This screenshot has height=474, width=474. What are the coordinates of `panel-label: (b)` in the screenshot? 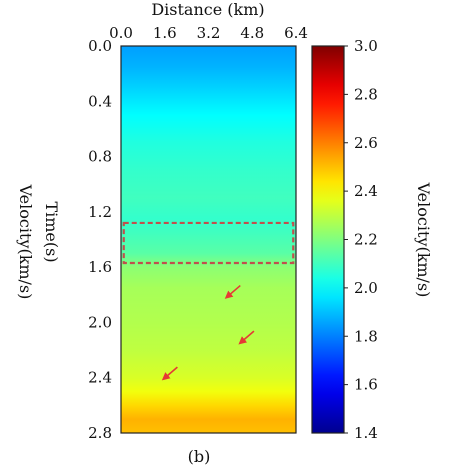 It's located at (199, 456).